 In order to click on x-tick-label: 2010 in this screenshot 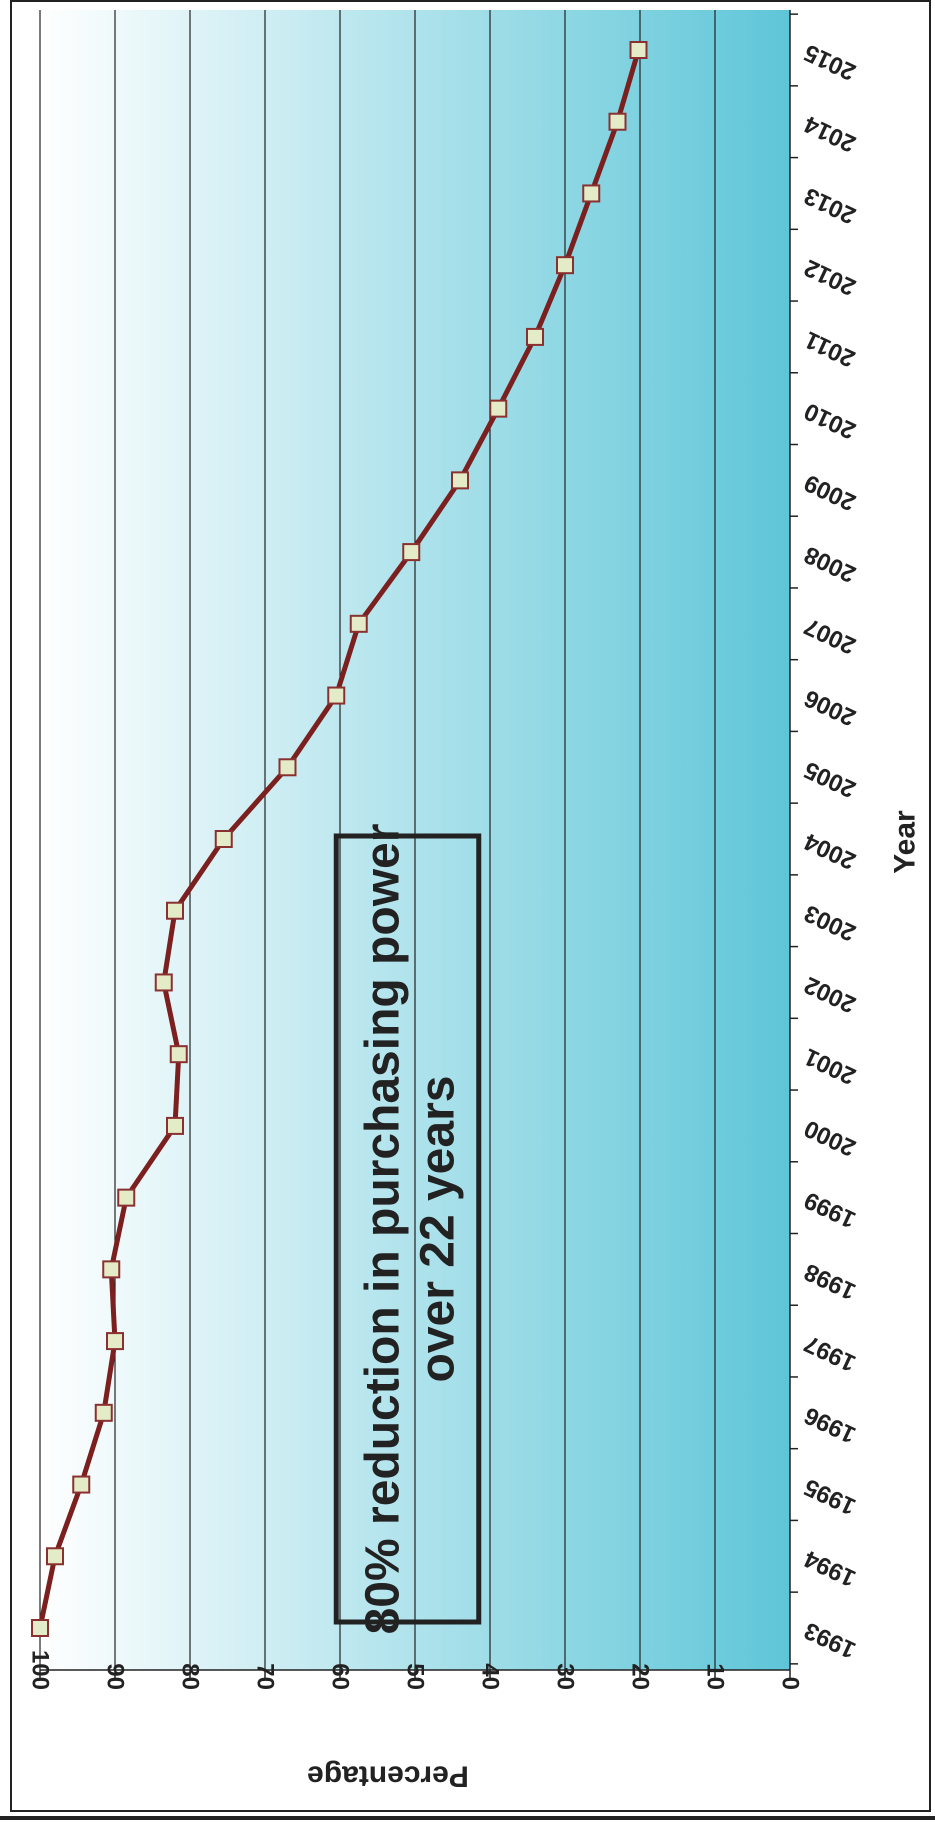, I will do `click(830, 420)`.